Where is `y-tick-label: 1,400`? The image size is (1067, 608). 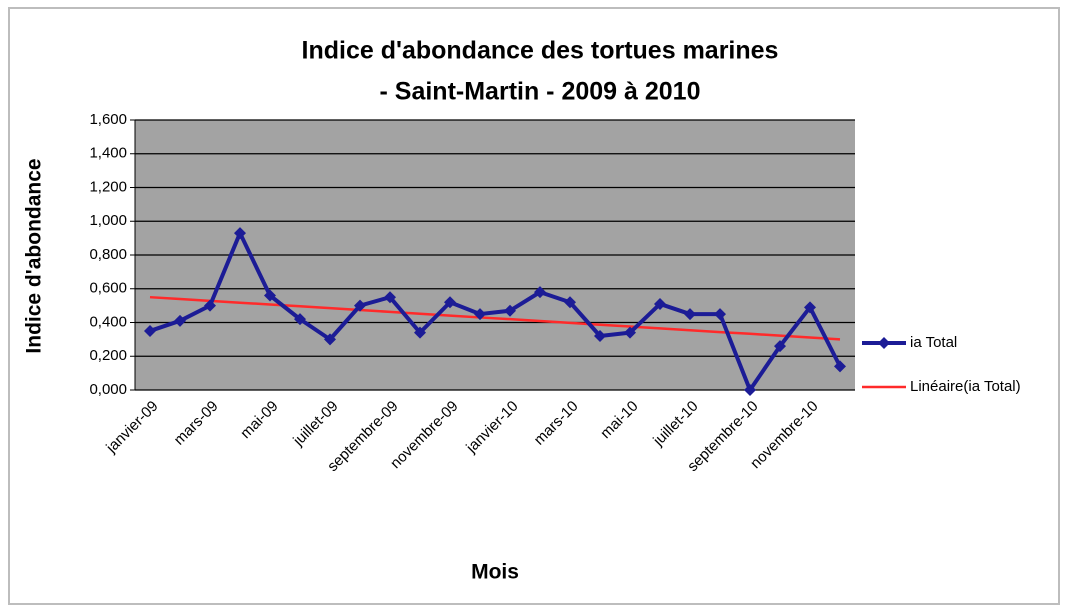 y-tick-label: 1,400 is located at coordinates (108, 153).